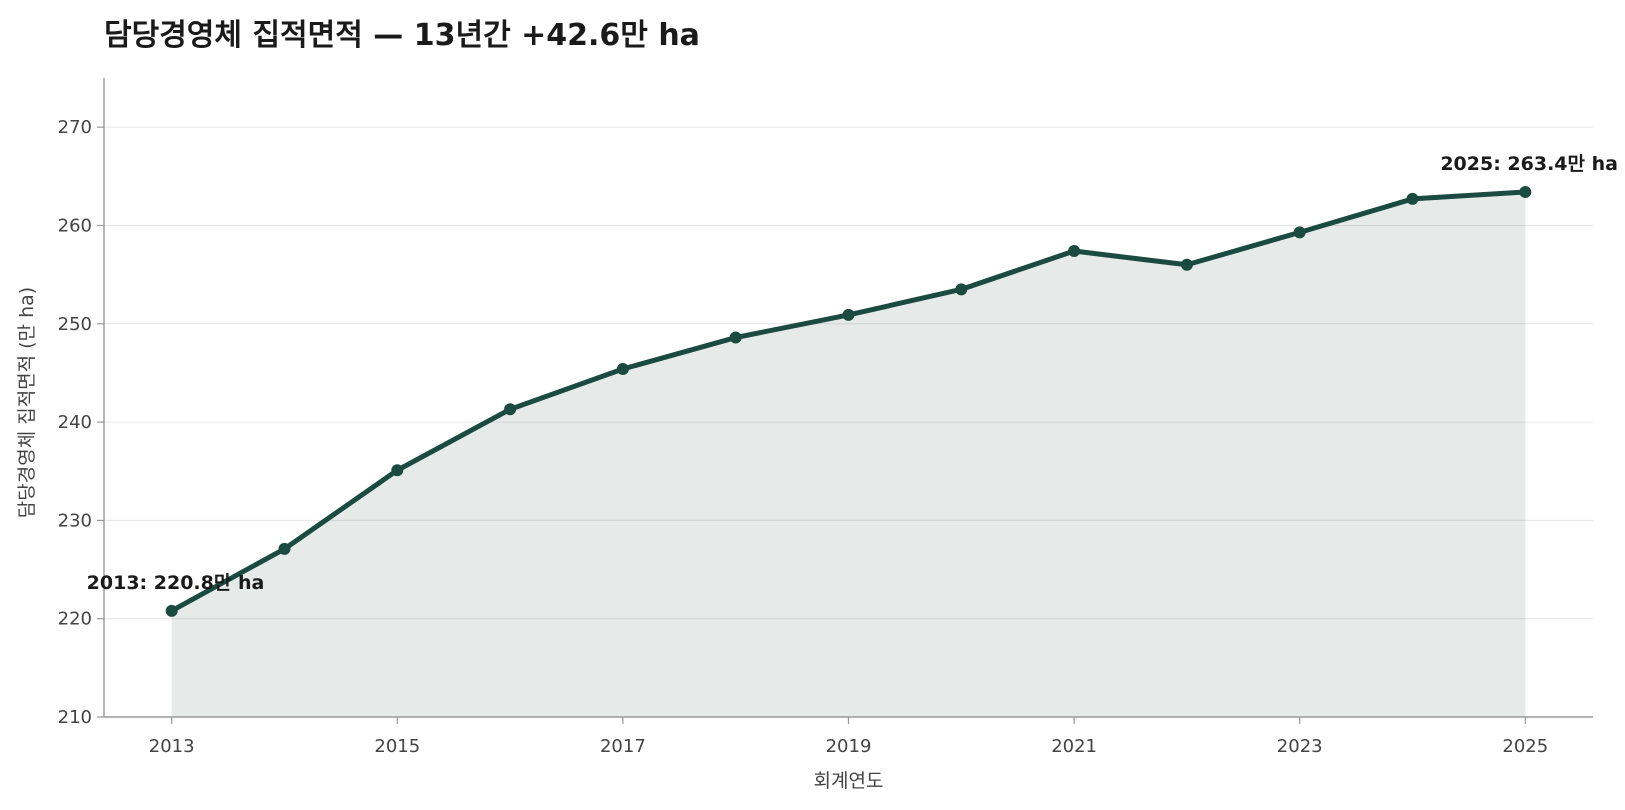 This screenshot has width=1625, height=810. What do you see at coordinates (75, 717) in the screenshot?
I see `y-tick-label: 210` at bounding box center [75, 717].